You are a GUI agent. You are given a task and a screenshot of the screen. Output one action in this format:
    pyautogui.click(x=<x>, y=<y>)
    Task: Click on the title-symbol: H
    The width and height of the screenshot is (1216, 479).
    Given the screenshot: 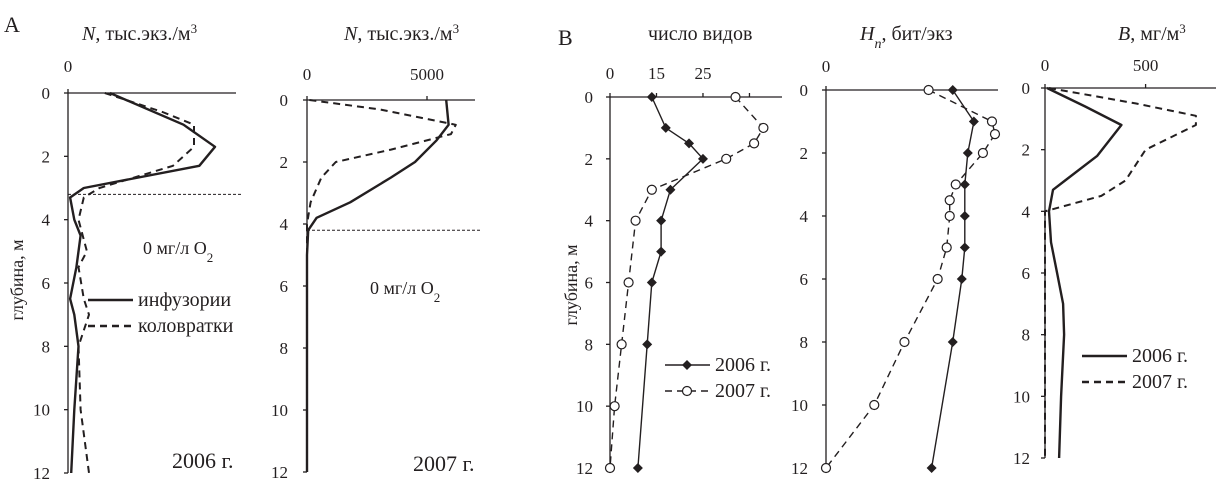 What is the action you would take?
    pyautogui.click(x=867, y=34)
    